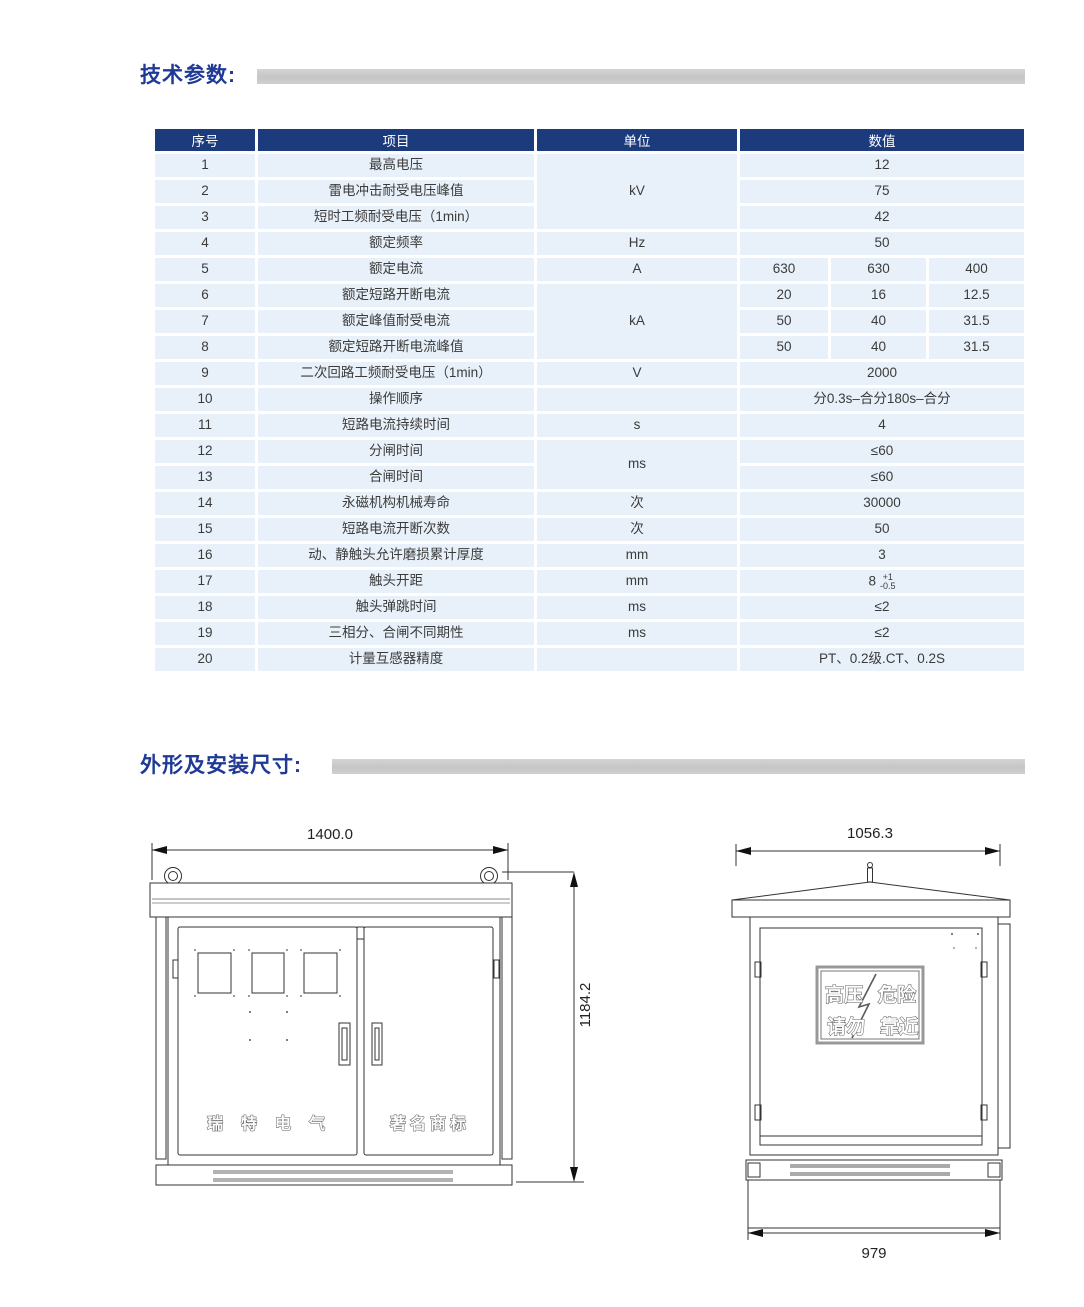  Describe the element at coordinates (507, 1038) in the screenshot. I see `side-strip-right` at that location.